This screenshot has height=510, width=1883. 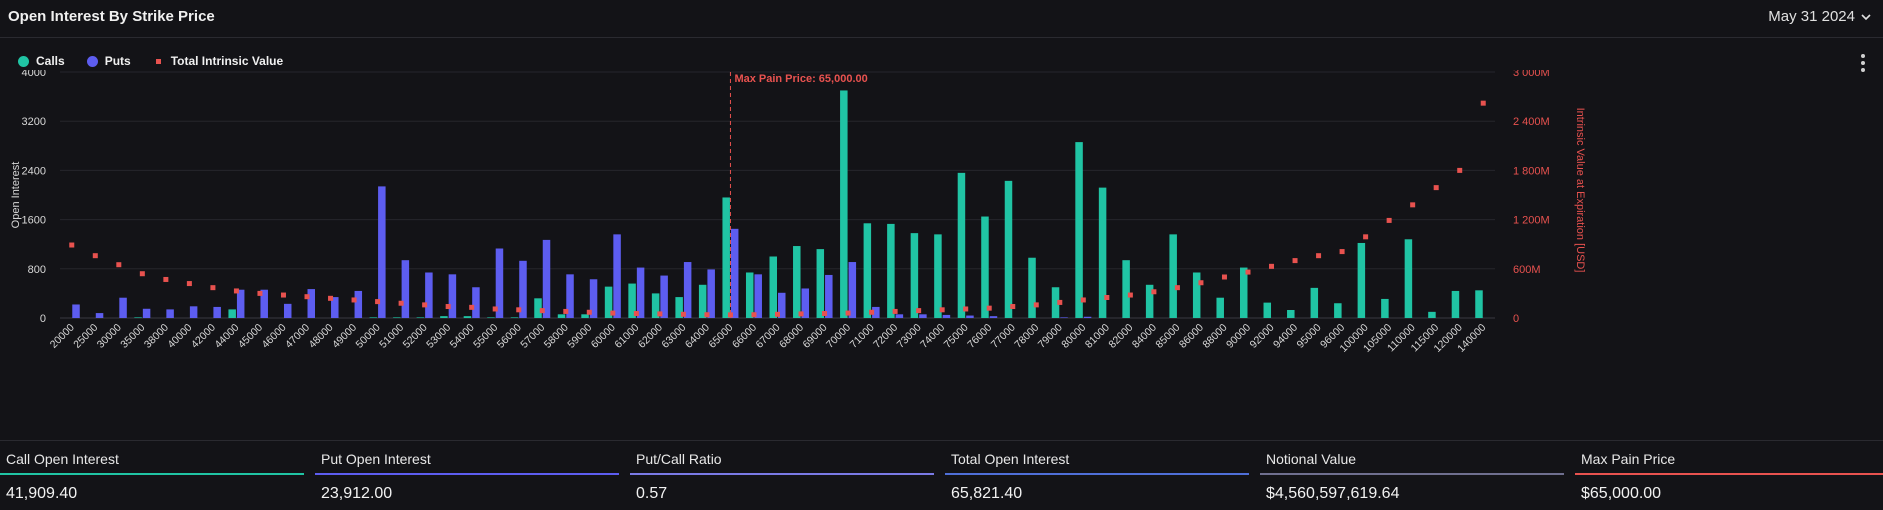 I want to click on expiry-date-select: May 31 2024, so click(x=1819, y=16).